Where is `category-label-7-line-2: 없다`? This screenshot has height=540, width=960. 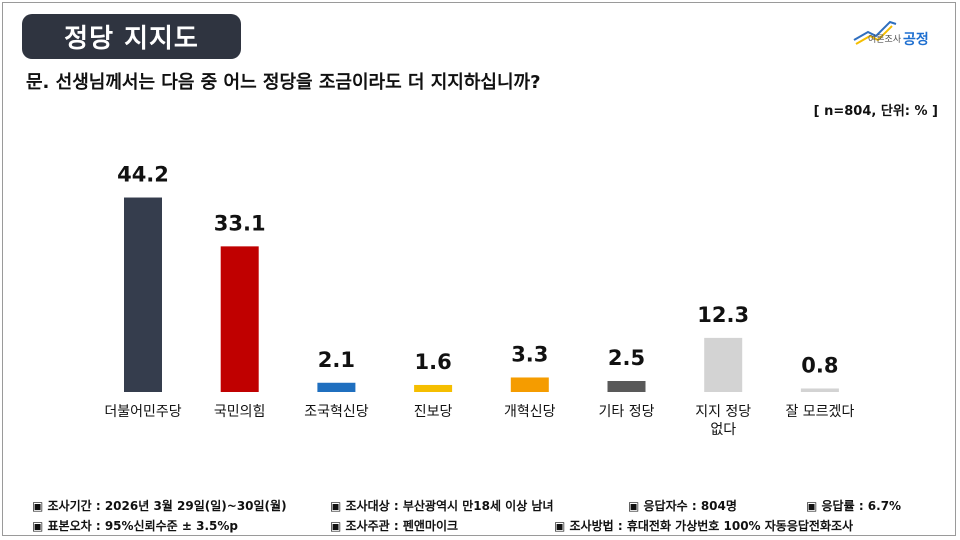 category-label-7-line-2: 없다 is located at coordinates (723, 430).